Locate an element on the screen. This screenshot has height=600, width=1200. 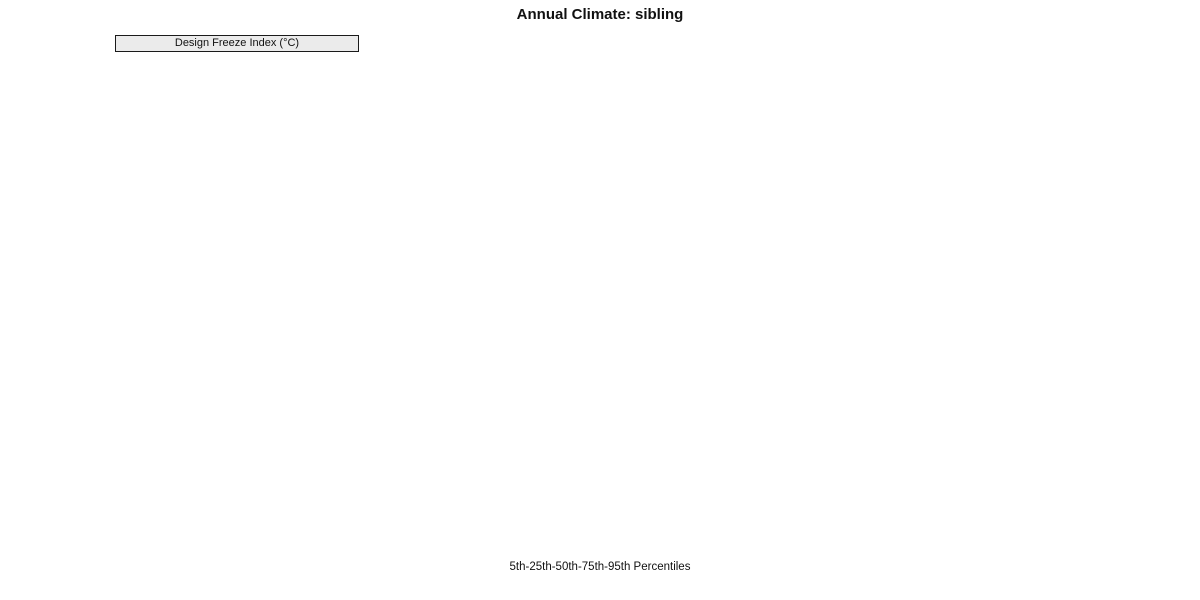
panel-strip-title: Design Freeze Index (°C) is located at coordinates (237, 43).